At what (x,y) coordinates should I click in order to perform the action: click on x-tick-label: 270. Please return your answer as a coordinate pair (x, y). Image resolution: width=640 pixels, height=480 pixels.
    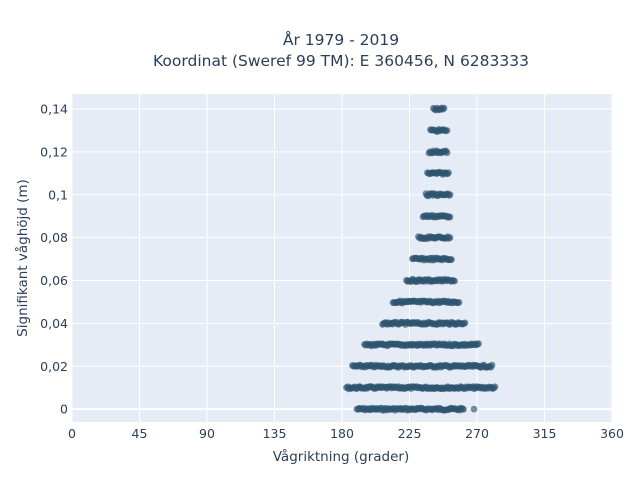
    Looking at the image, I should click on (477, 433).